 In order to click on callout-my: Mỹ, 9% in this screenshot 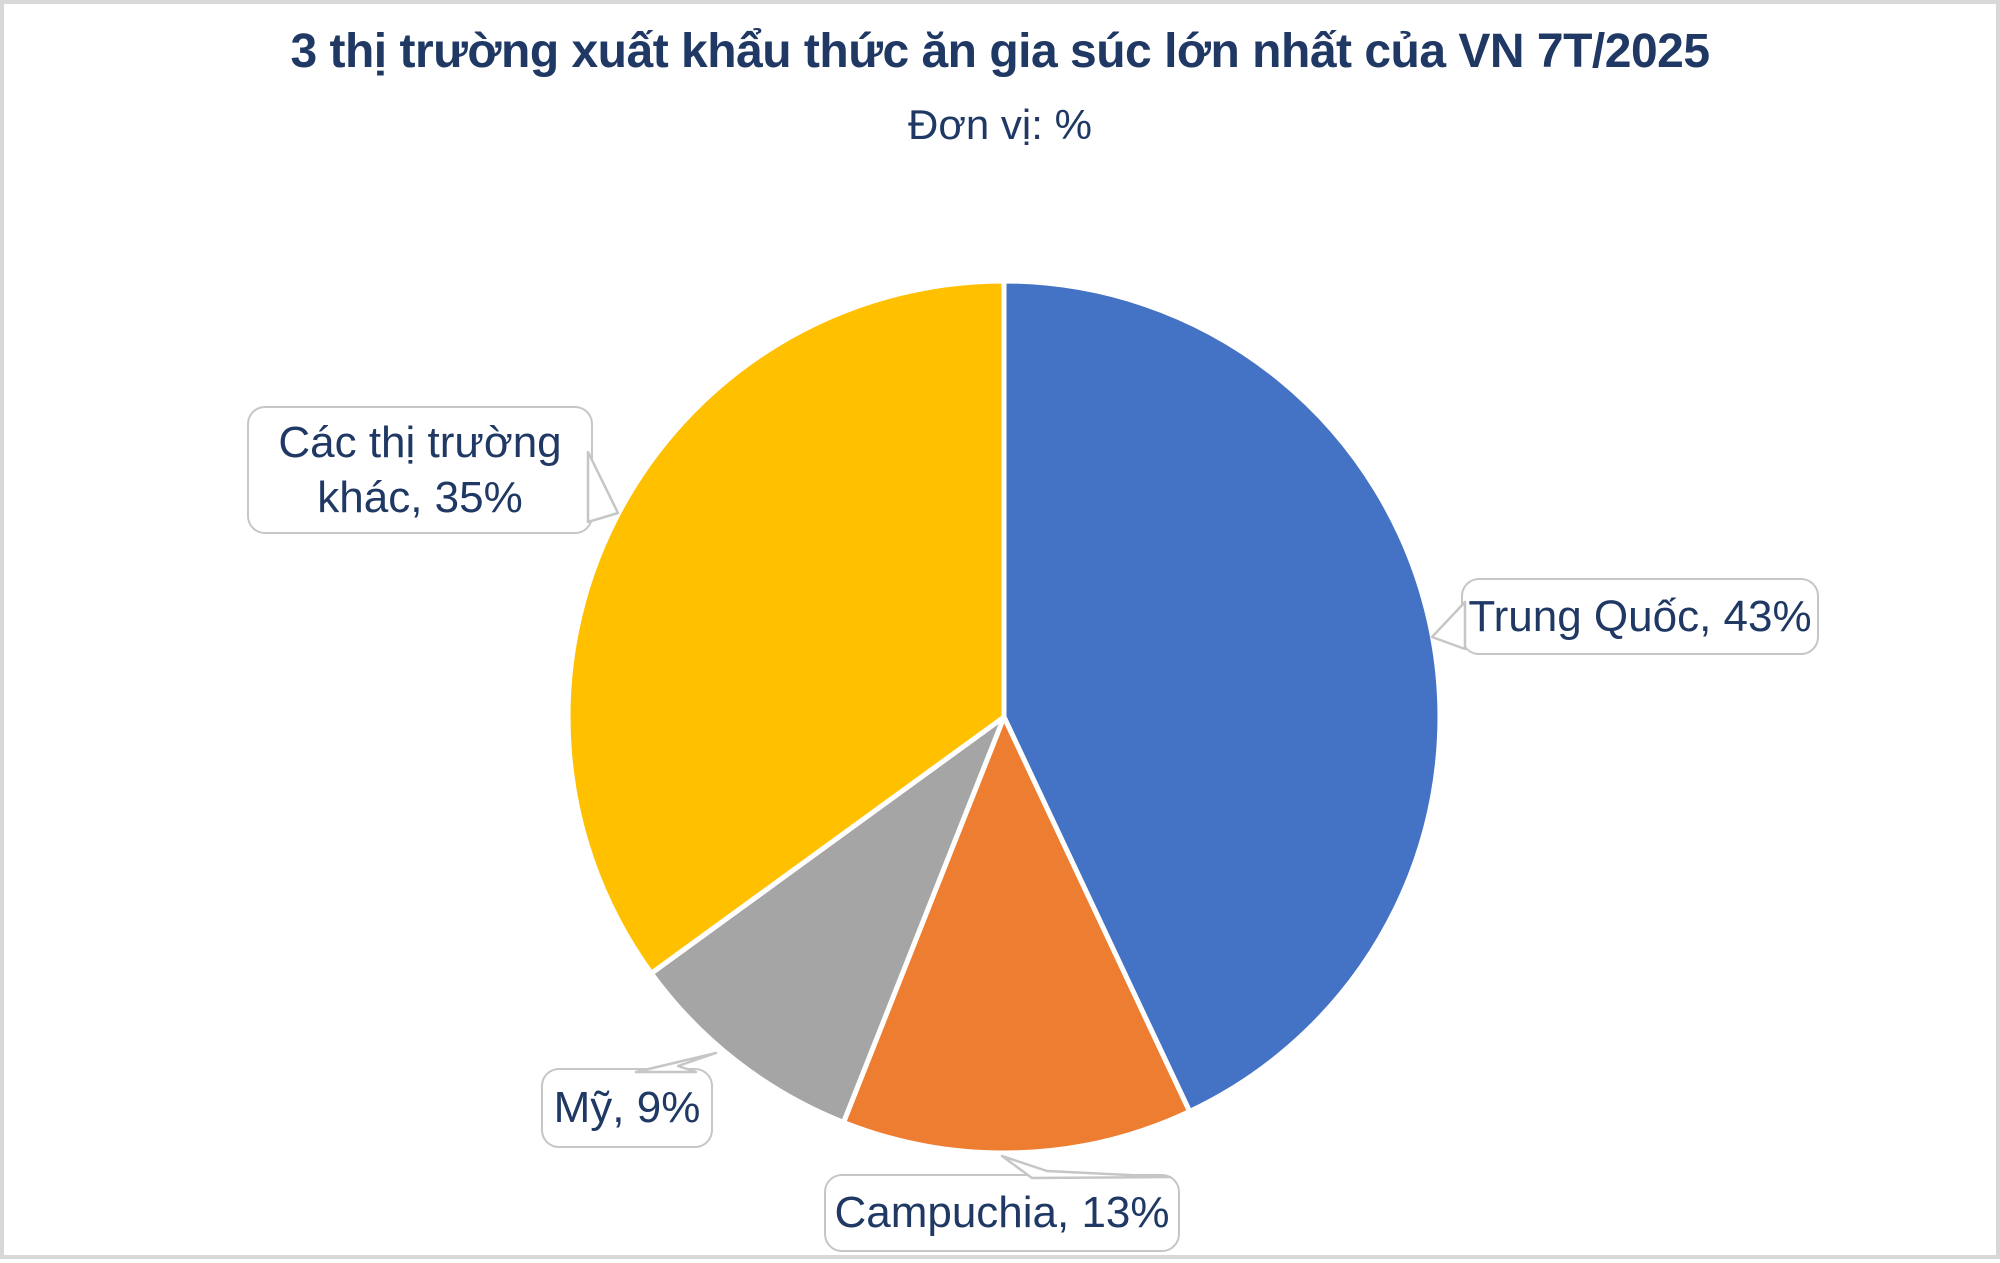, I will do `click(627, 1108)`.